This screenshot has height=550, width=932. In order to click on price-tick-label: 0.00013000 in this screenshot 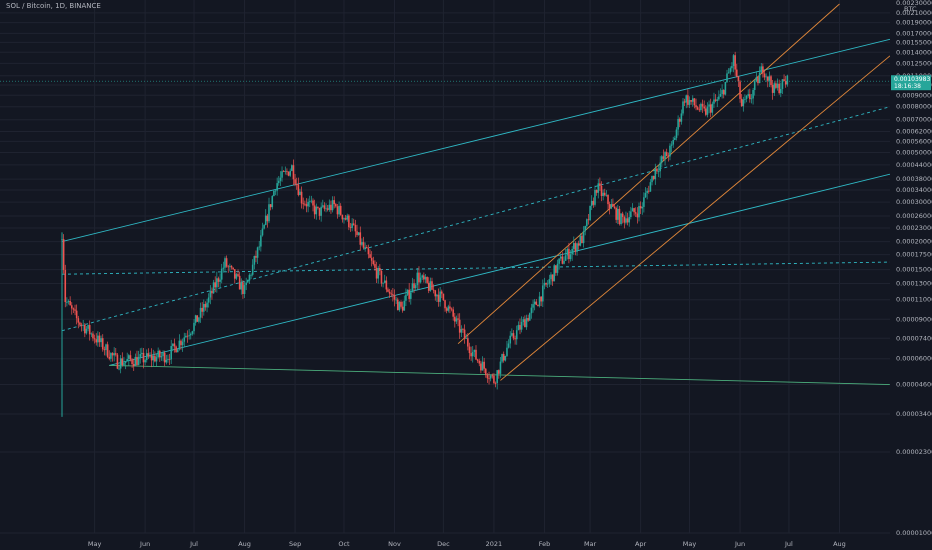, I will do `click(914, 283)`.